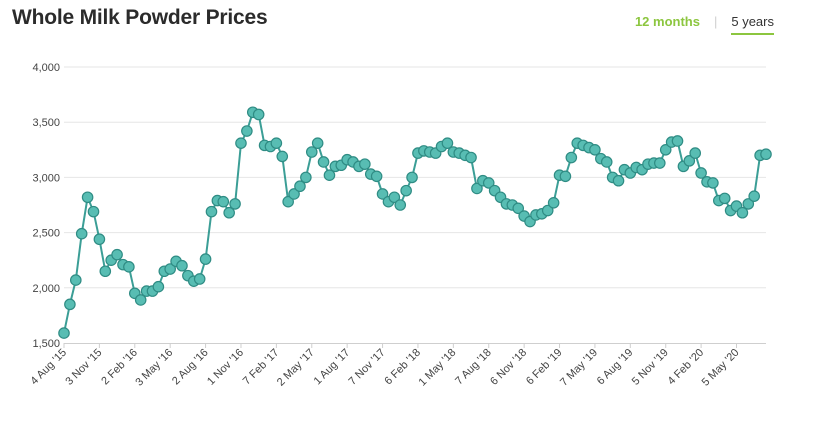 The width and height of the screenshot is (822, 448). I want to click on x-tick-label: 1 May '18, so click(437, 368).